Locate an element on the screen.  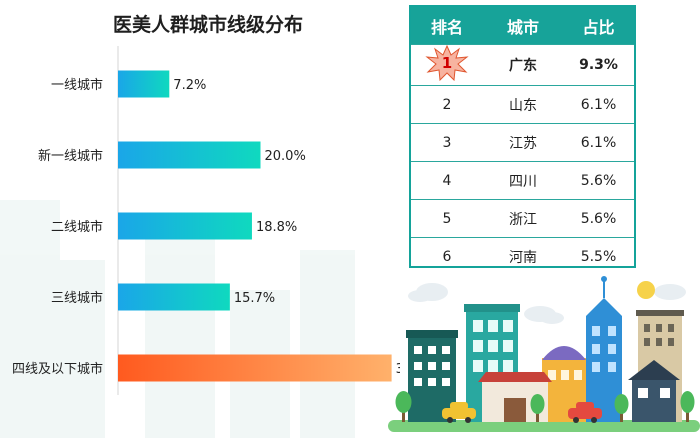
rank-number: 3 is located at coordinates (447, 142).